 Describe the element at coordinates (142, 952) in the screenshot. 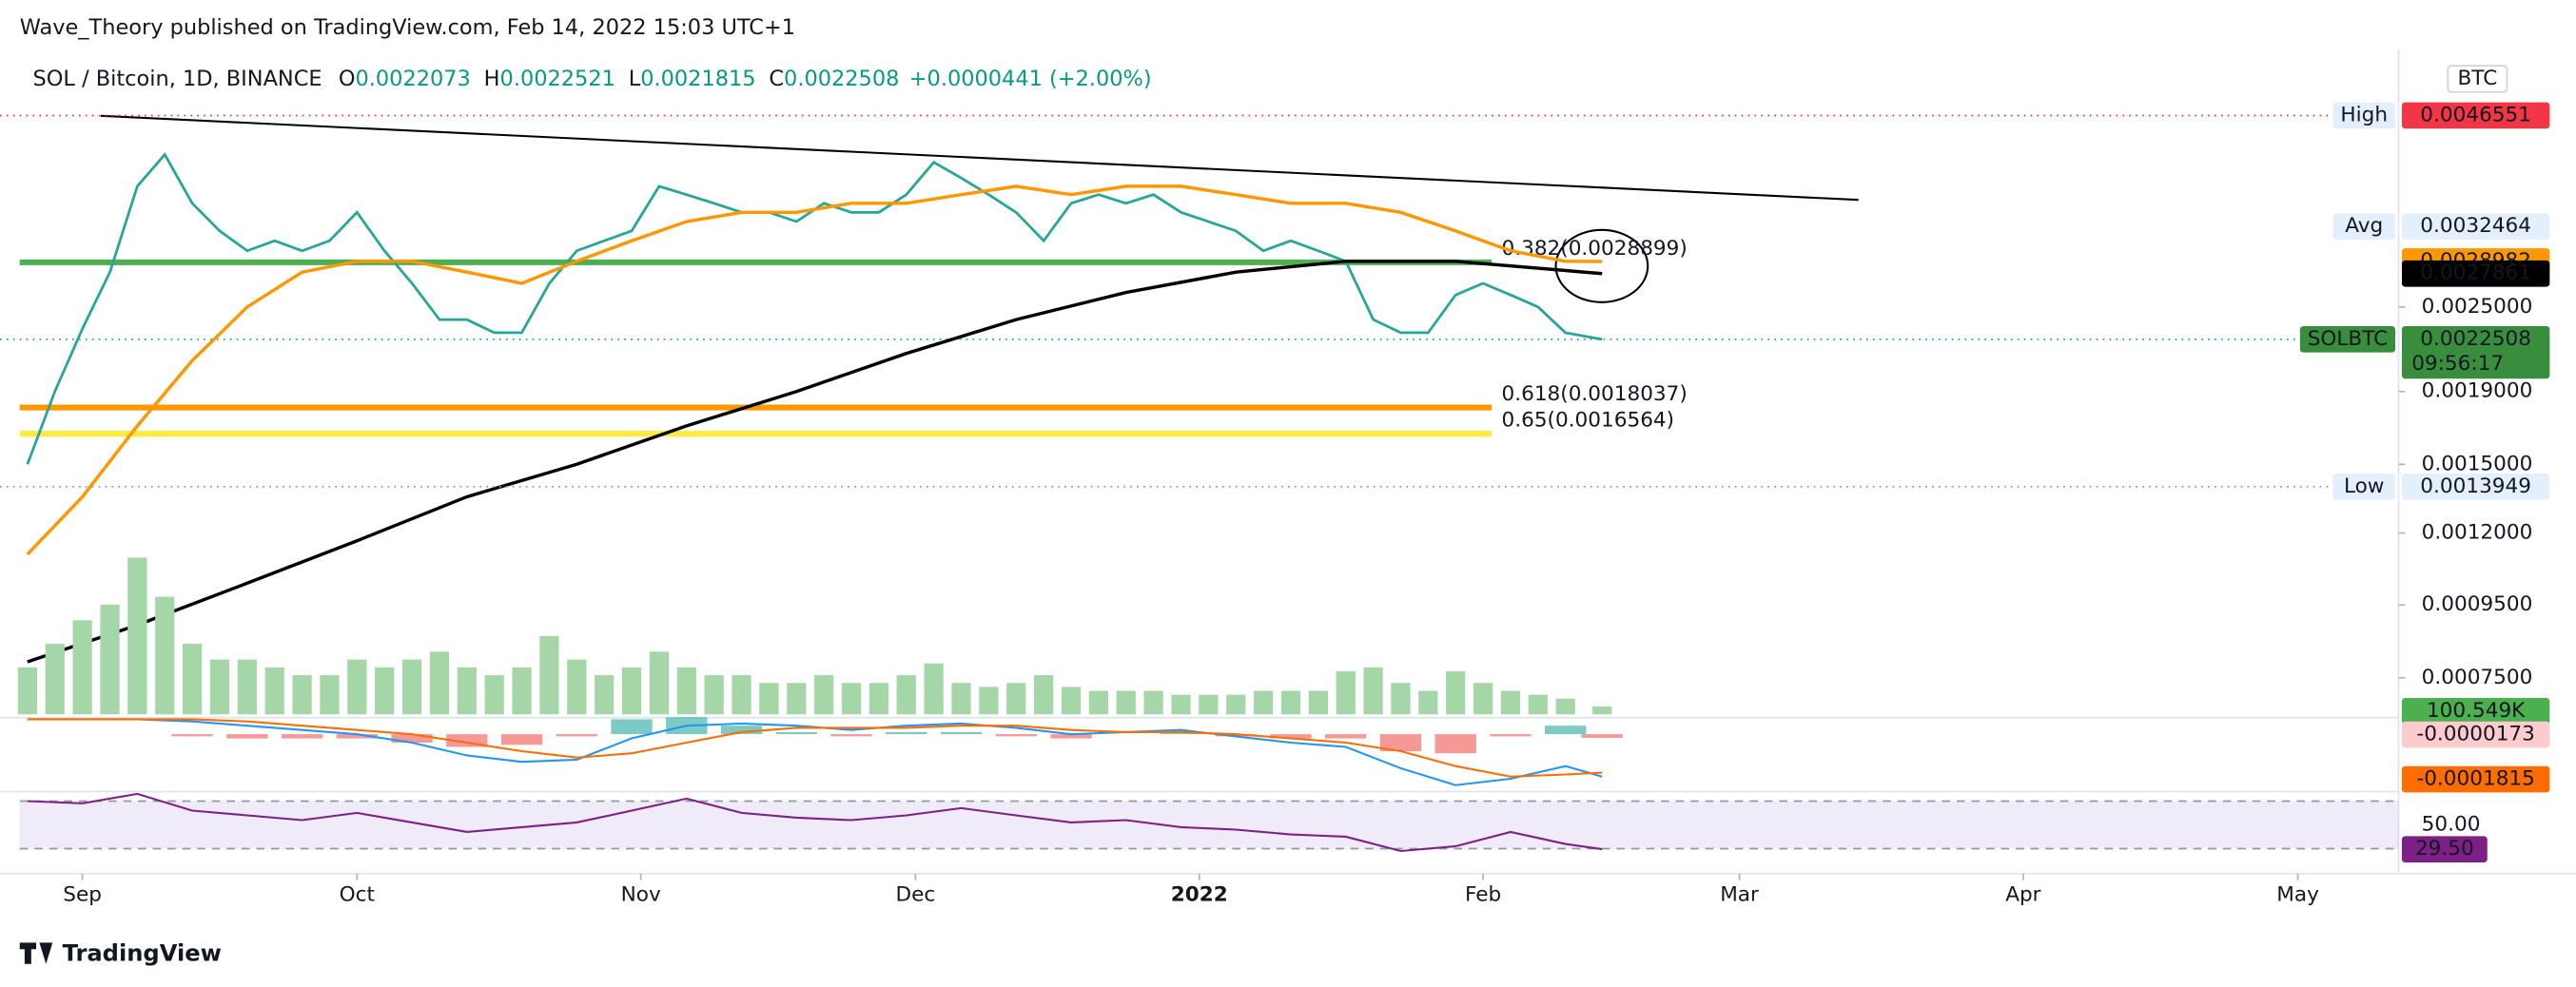

I see `brand: TradingView` at that location.